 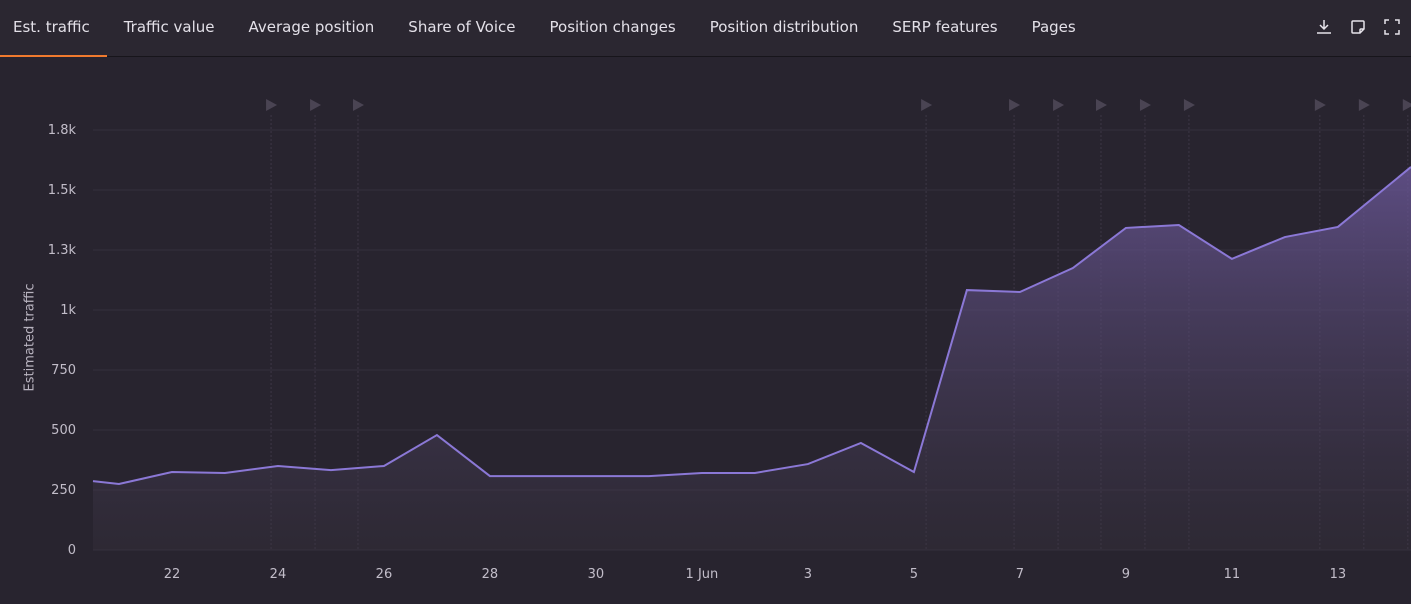 I want to click on tab-position-changes: Position changes, so click(x=612, y=27).